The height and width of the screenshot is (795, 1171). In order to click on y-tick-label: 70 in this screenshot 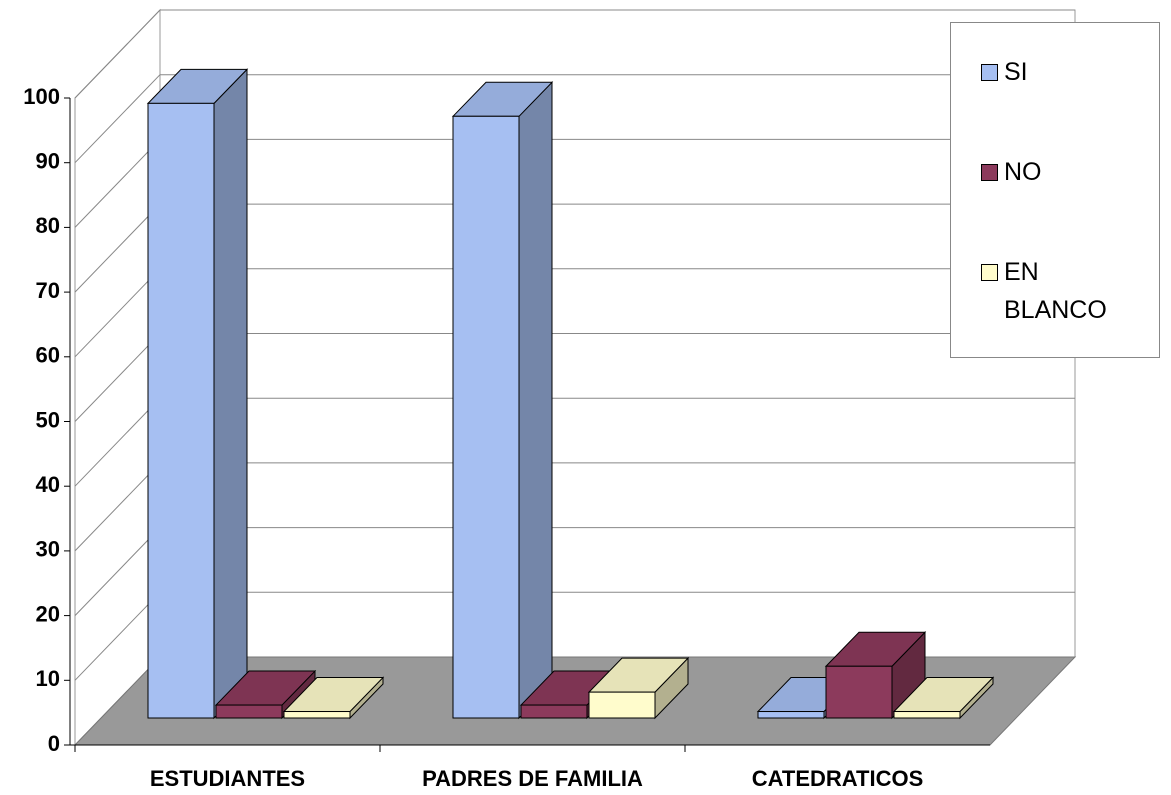, I will do `click(48, 290)`.